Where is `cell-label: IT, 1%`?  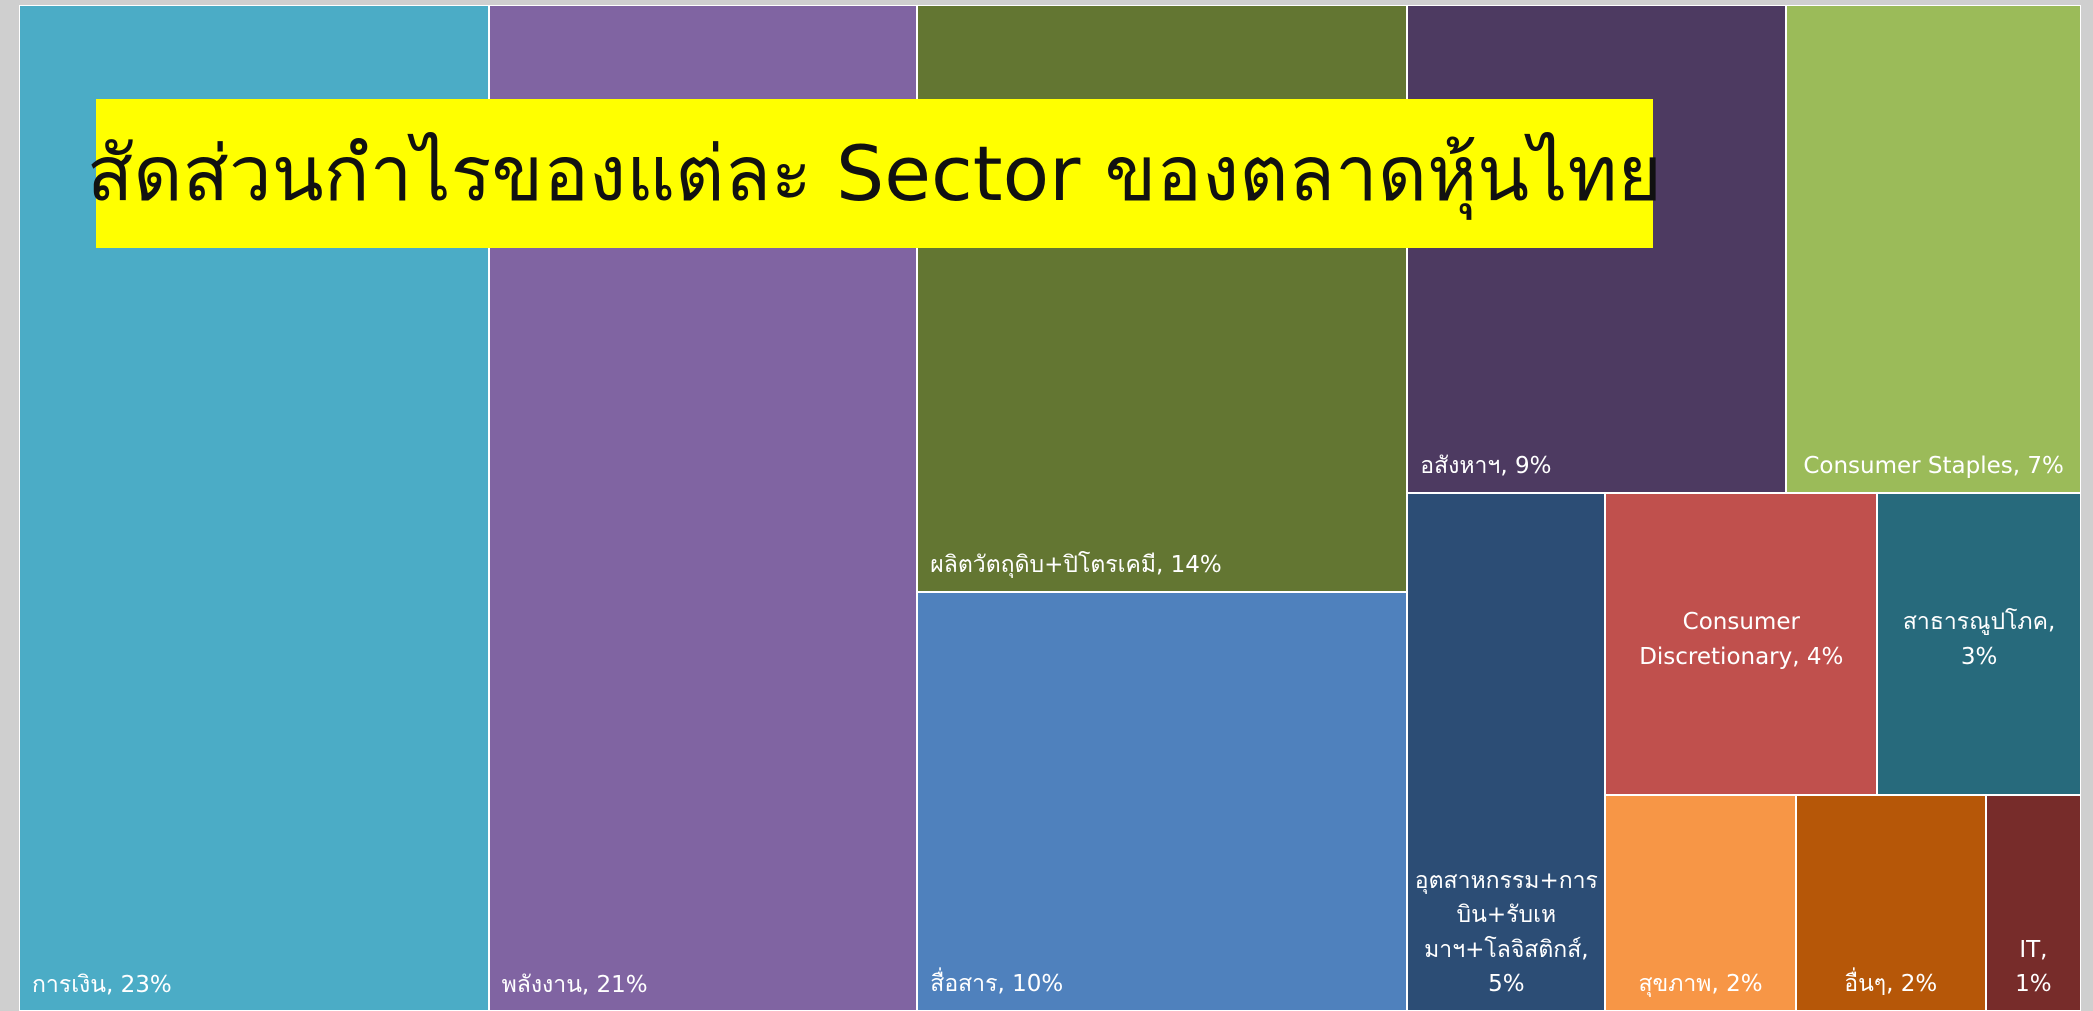 cell-label: IT, 1% is located at coordinates (2033, 967).